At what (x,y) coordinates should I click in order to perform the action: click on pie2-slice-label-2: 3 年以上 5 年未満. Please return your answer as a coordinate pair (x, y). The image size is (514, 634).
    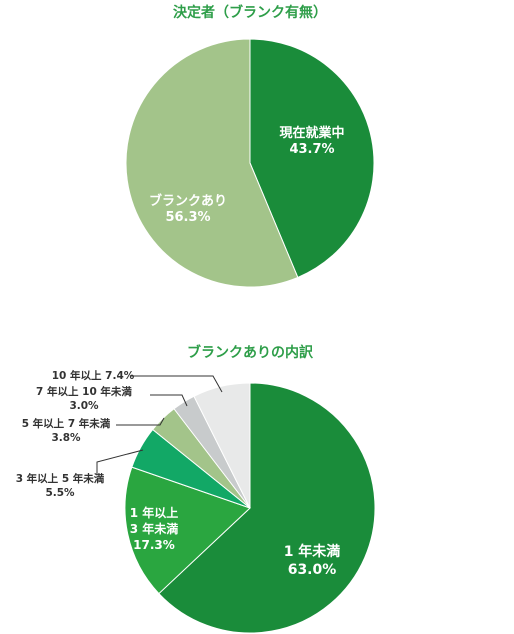
    Looking at the image, I should click on (60, 478).